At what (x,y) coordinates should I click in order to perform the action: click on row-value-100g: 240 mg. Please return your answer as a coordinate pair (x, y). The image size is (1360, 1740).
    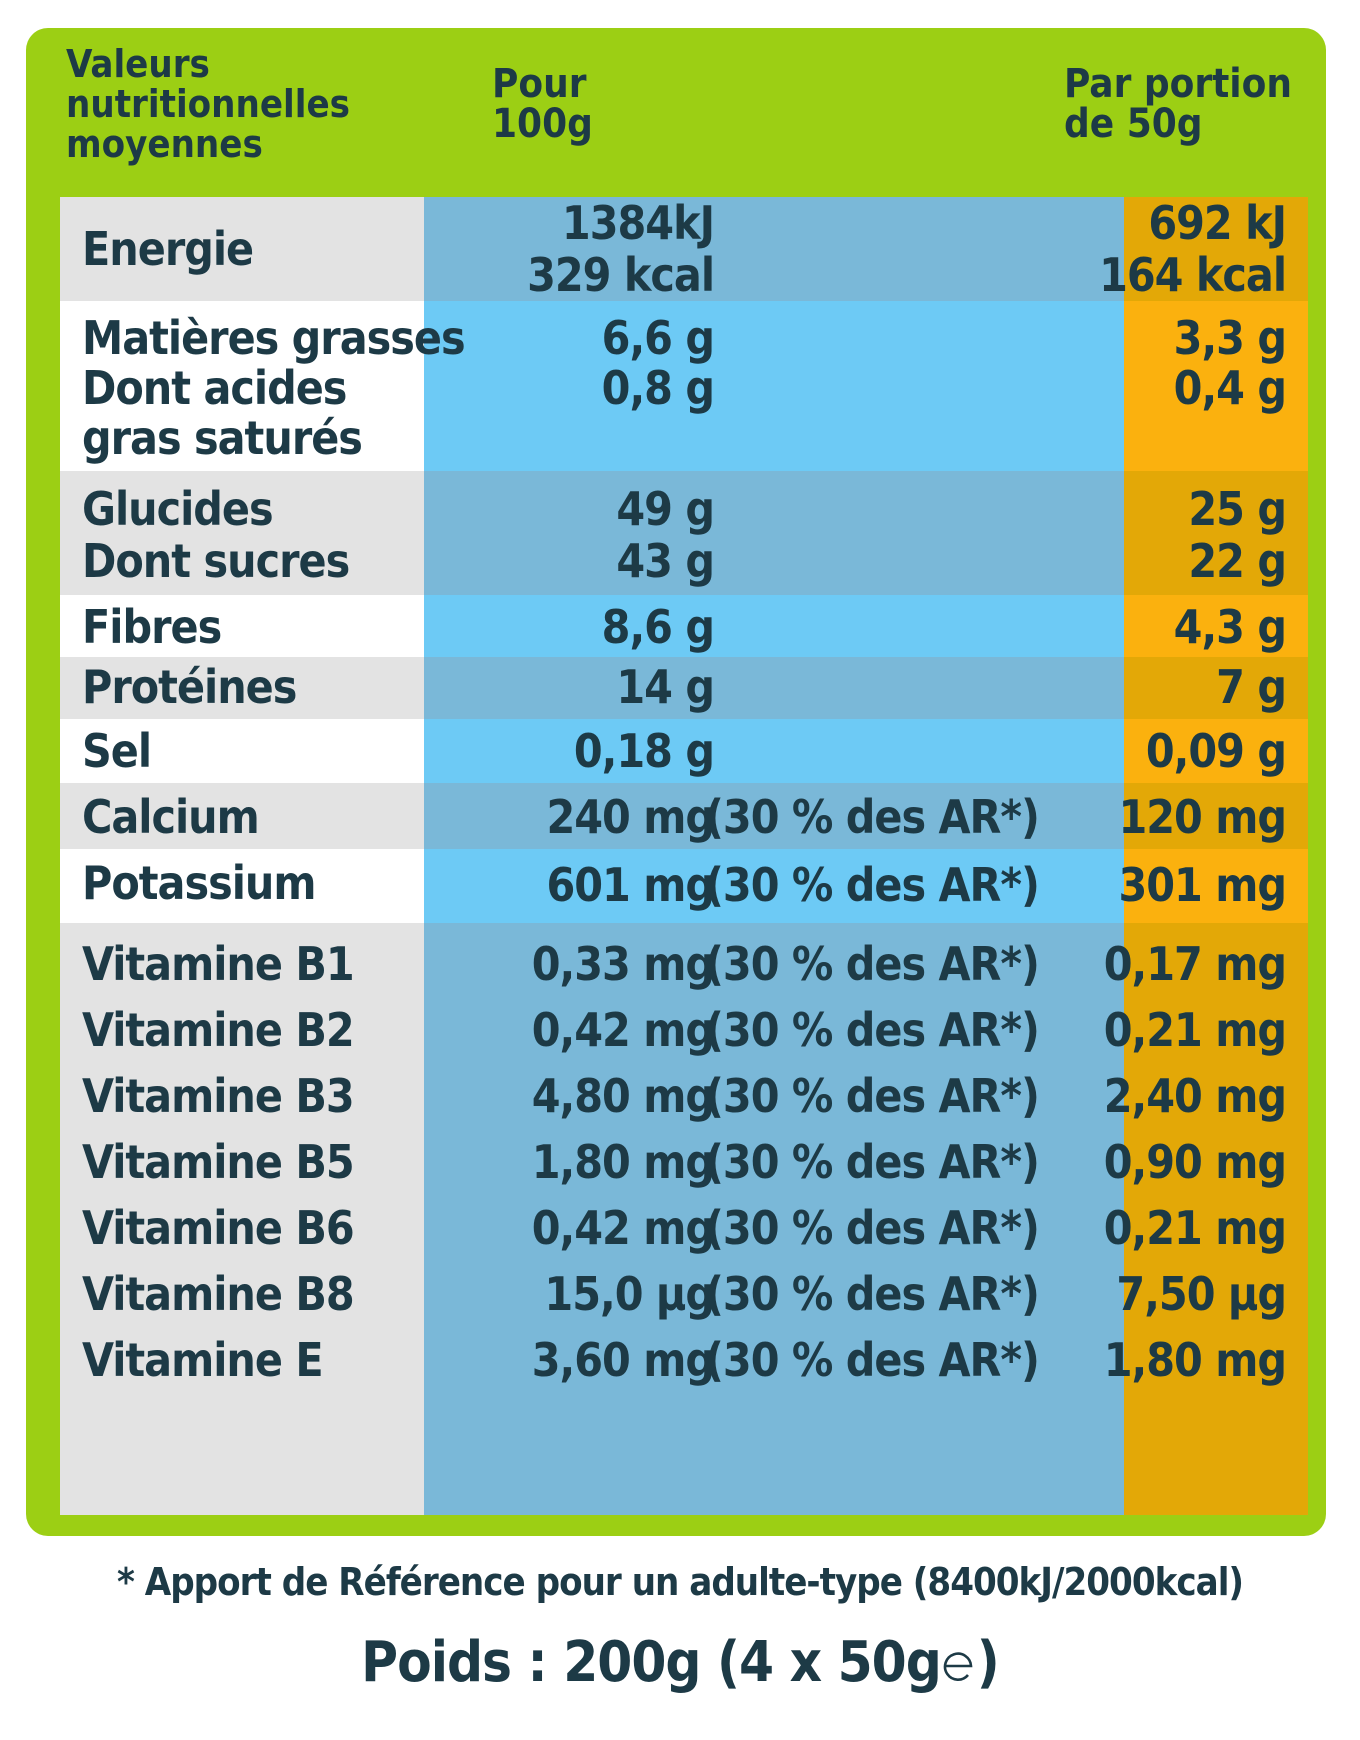
    Looking at the image, I should click on (630, 817).